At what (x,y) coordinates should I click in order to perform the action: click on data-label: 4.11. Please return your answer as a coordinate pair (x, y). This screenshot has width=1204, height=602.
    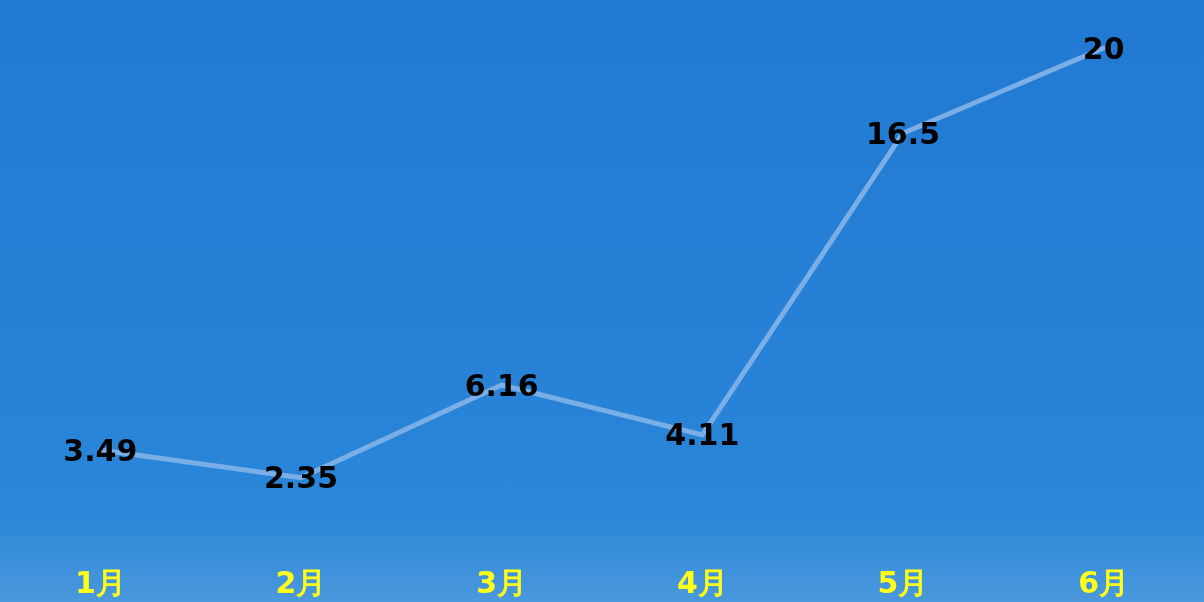
    Looking at the image, I should click on (702, 435).